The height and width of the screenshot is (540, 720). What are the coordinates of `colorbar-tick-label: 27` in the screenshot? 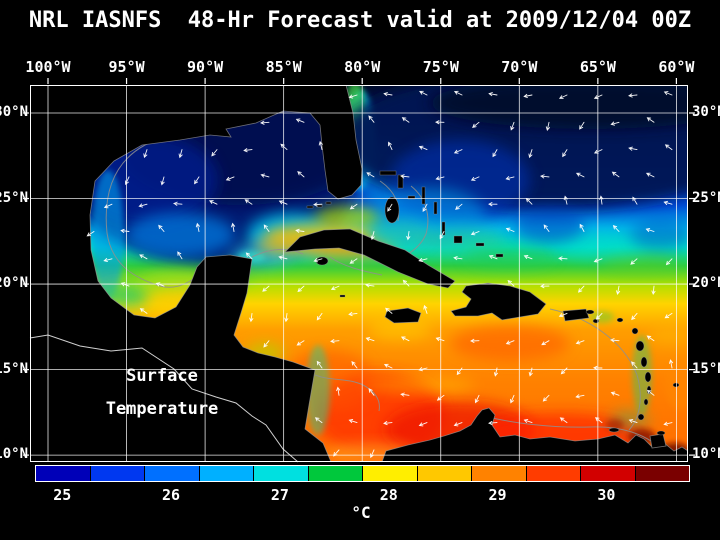 It's located at (279, 495).